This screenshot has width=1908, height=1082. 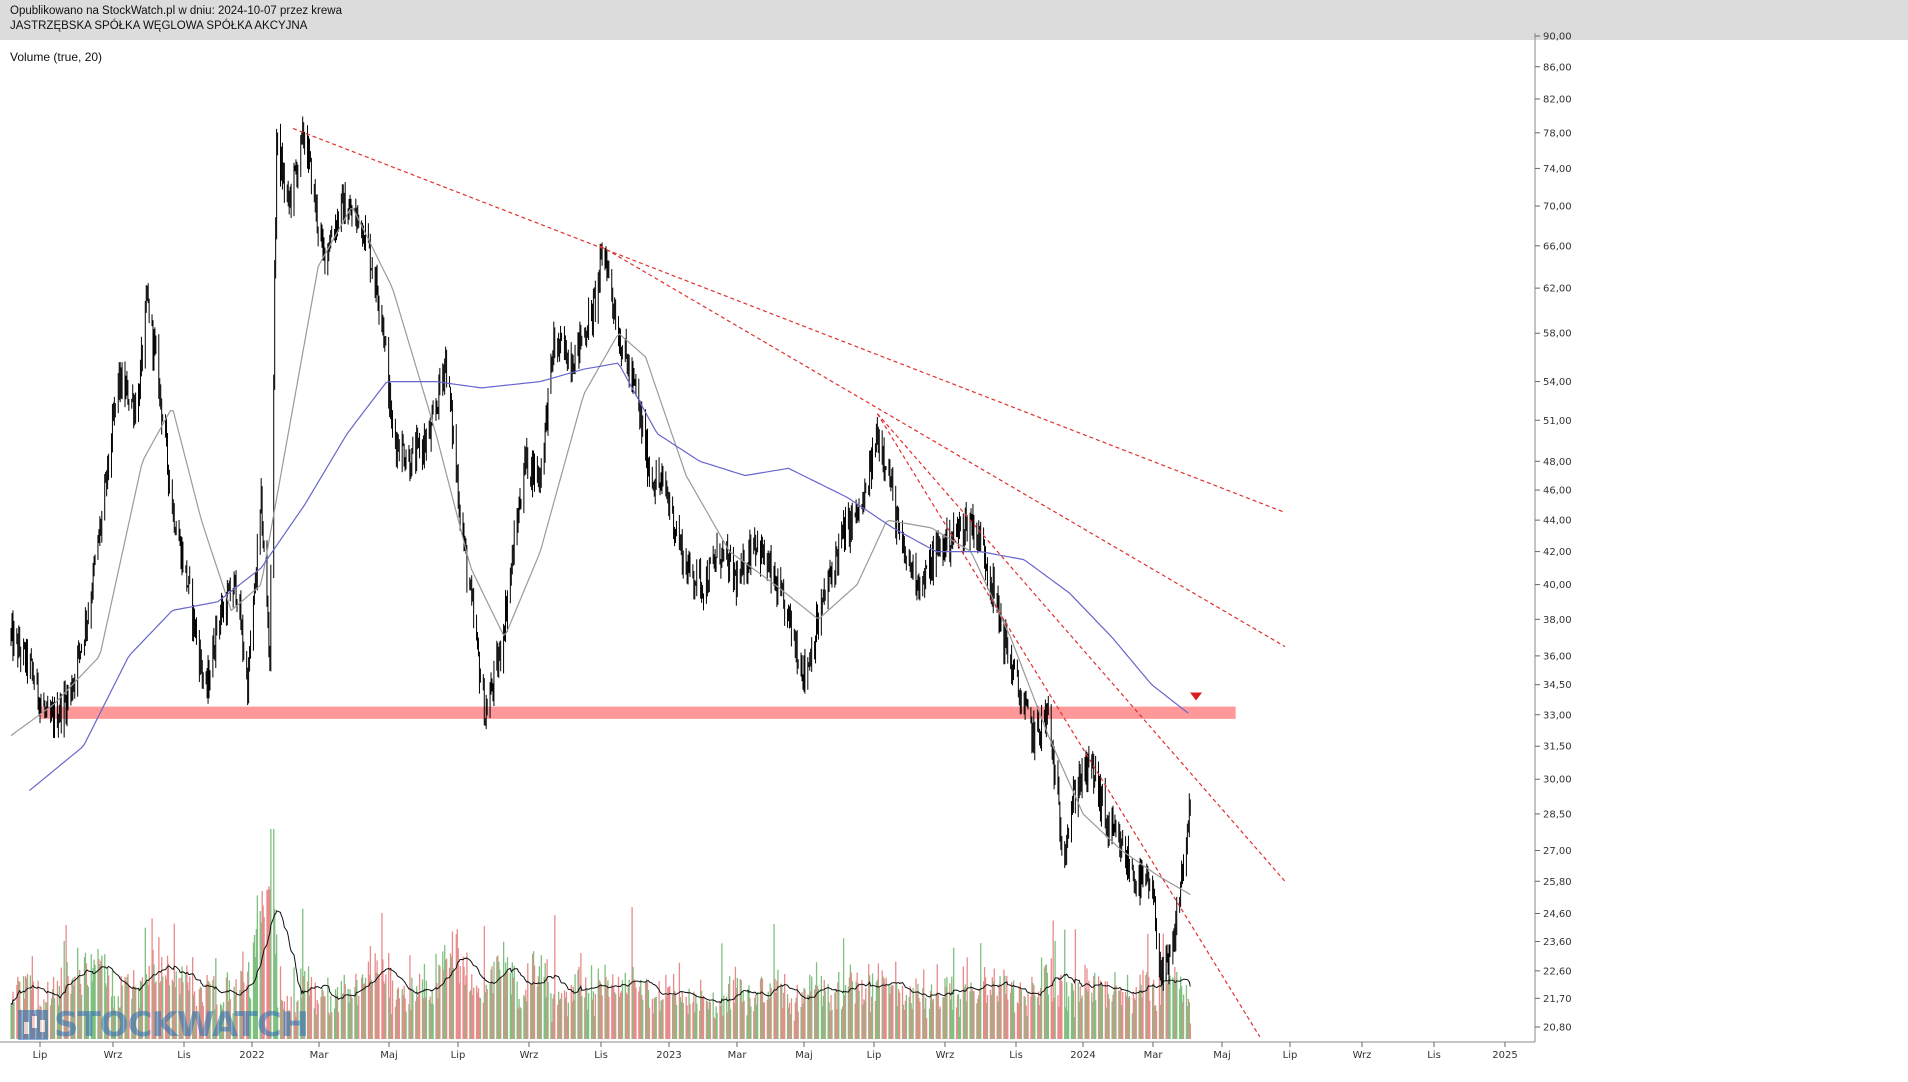 I want to click on y-tick-label: 23,60, so click(x=1557, y=942).